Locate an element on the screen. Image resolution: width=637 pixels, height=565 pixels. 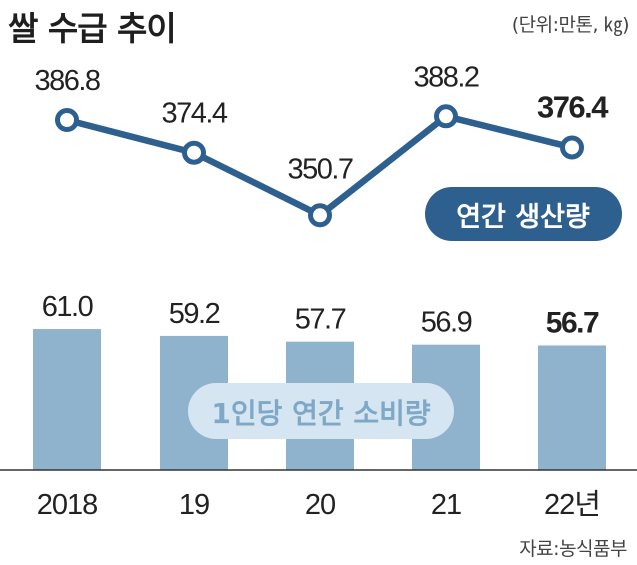
consumption-value-label: 61.0 is located at coordinates (67, 307).